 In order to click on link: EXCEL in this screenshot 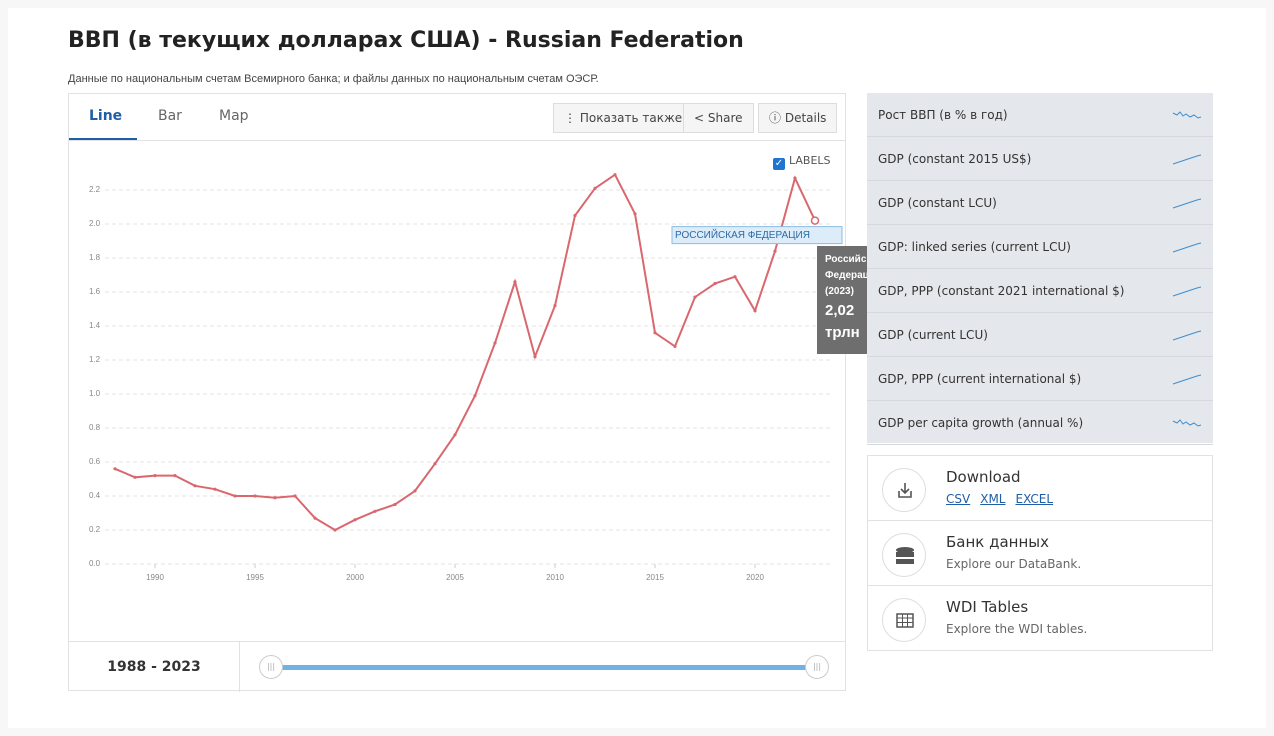, I will do `click(1034, 499)`.